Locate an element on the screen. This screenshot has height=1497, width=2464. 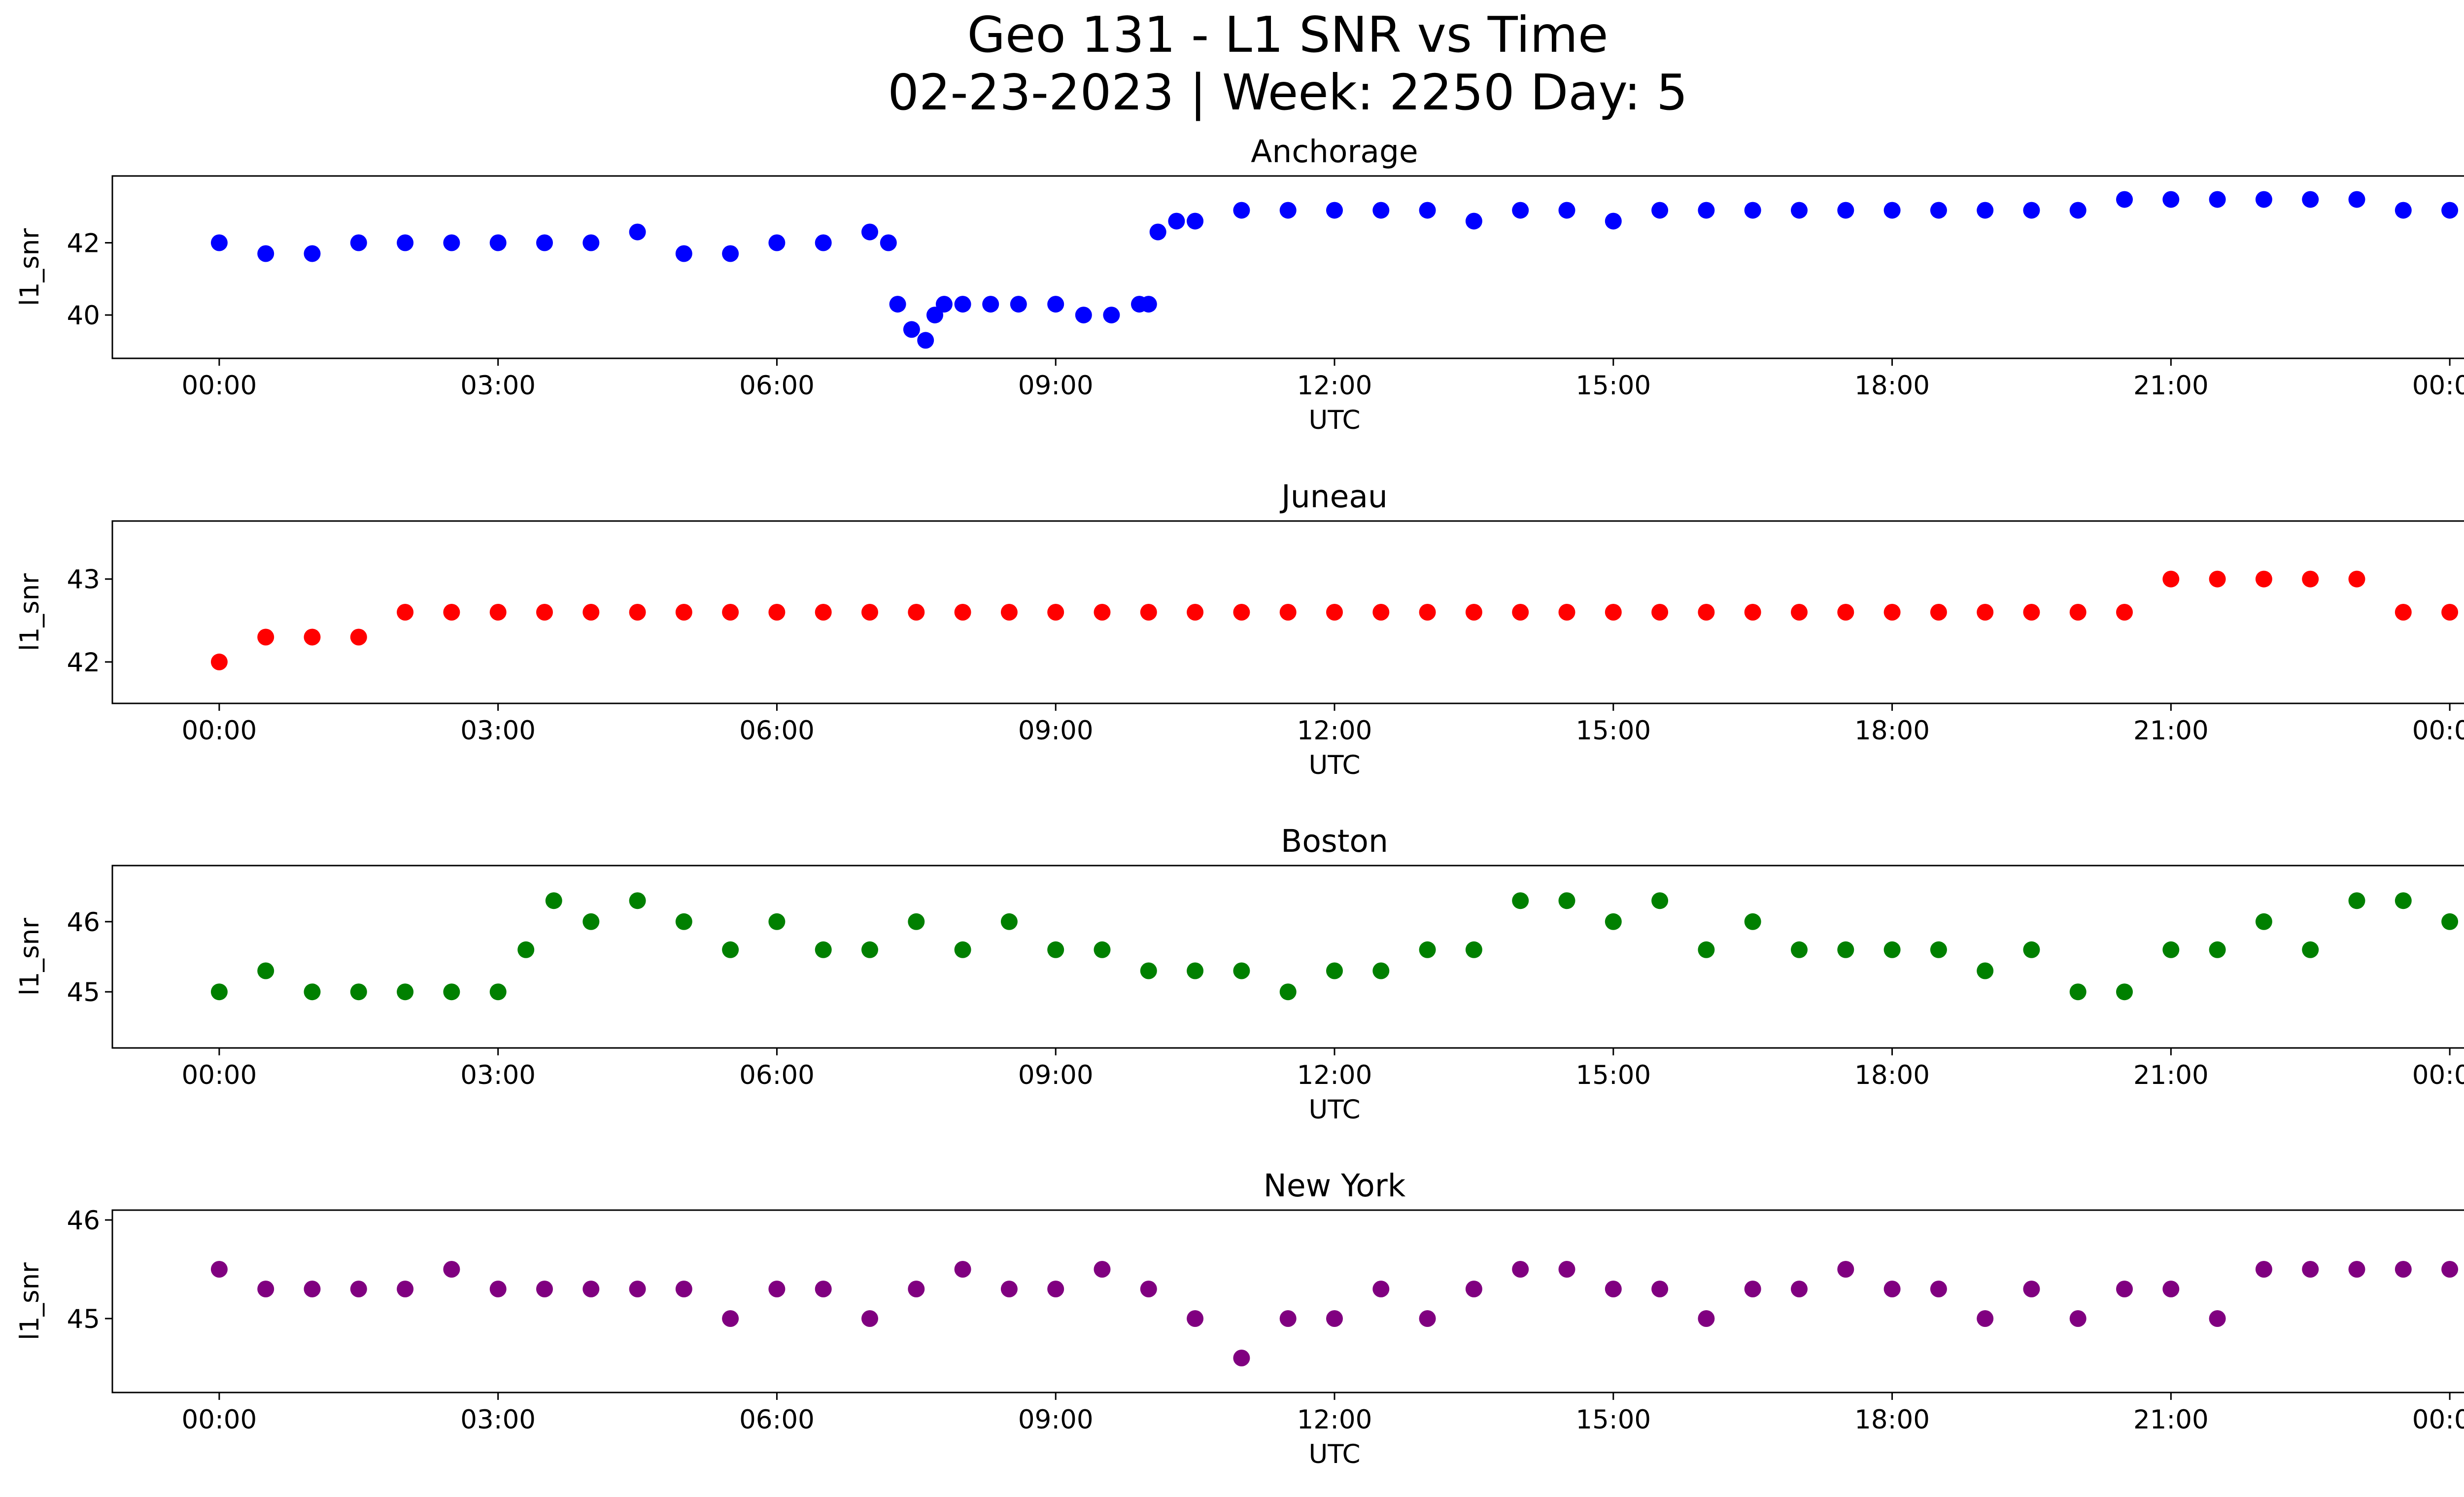
subplot-title: Boston is located at coordinates (1334, 841).